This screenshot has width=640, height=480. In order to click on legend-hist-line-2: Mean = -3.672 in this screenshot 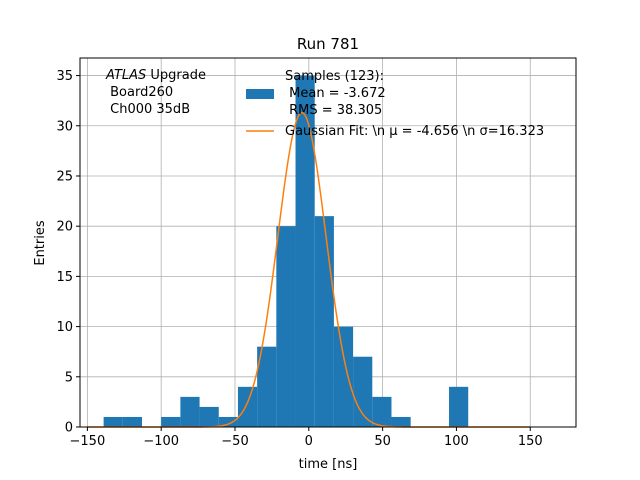, I will do `click(335, 93)`.